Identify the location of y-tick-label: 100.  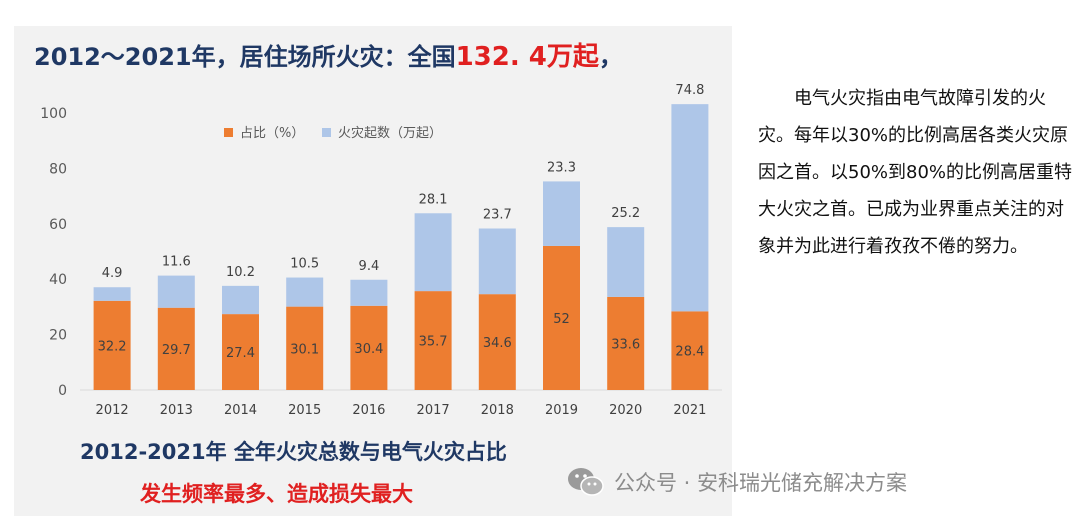
(53, 114).